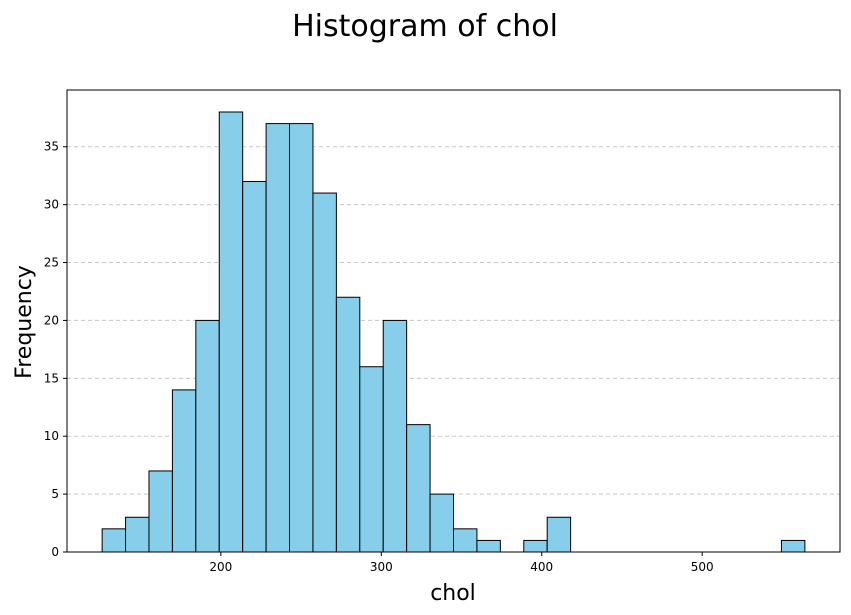  Describe the element at coordinates (220, 567) in the screenshot. I see `x-tick-label: 200` at that location.